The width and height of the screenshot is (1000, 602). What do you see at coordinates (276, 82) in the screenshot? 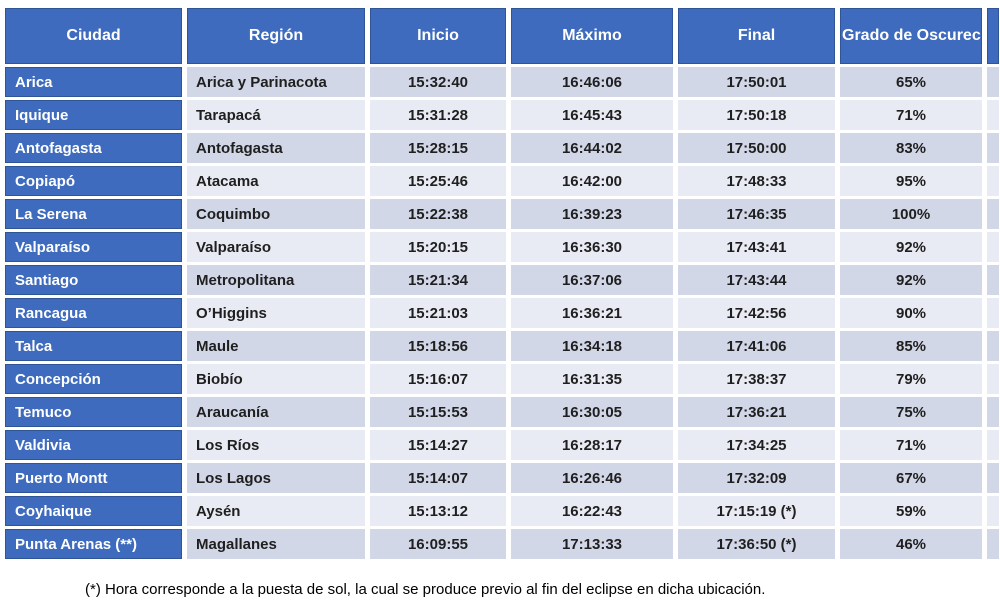
I see `region-cell: Arica y Parinacota` at bounding box center [276, 82].